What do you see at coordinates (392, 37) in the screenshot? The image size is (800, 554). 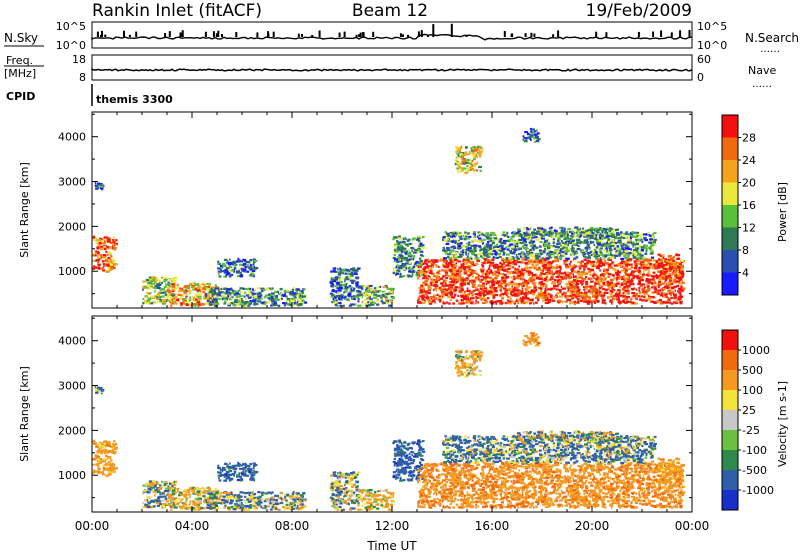 I see `noise-sky-trace` at bounding box center [392, 37].